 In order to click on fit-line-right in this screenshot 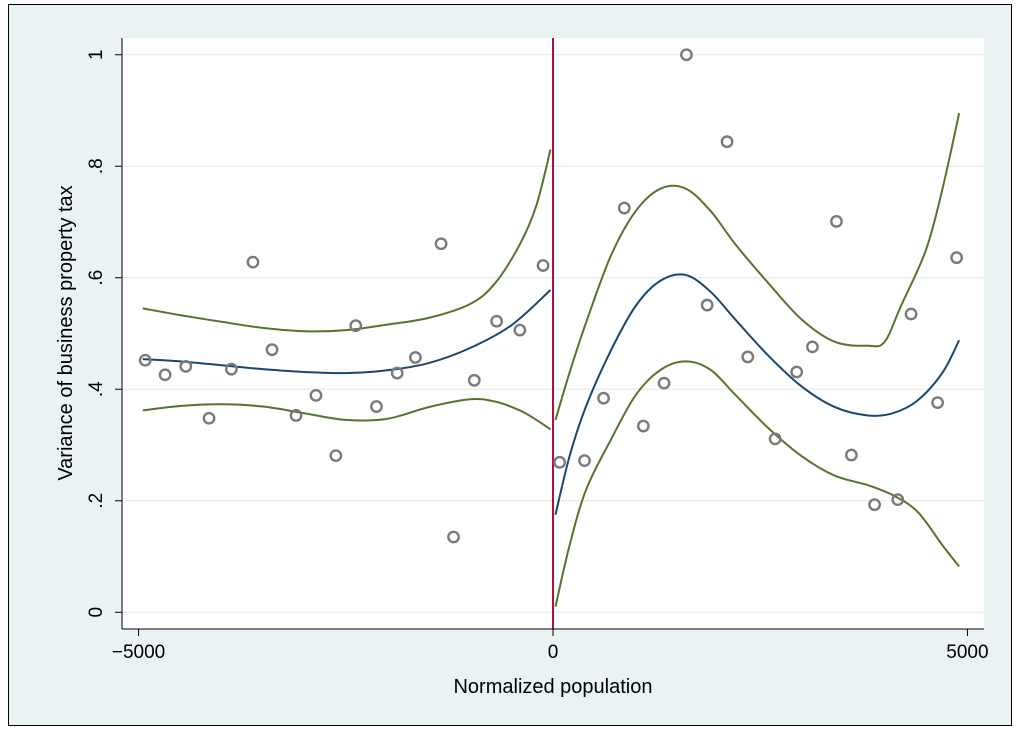, I will do `click(757, 394)`.